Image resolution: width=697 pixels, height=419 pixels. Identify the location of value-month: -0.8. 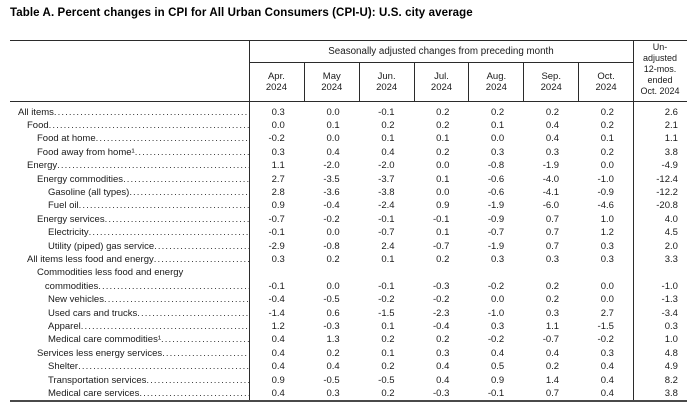
(496, 166).